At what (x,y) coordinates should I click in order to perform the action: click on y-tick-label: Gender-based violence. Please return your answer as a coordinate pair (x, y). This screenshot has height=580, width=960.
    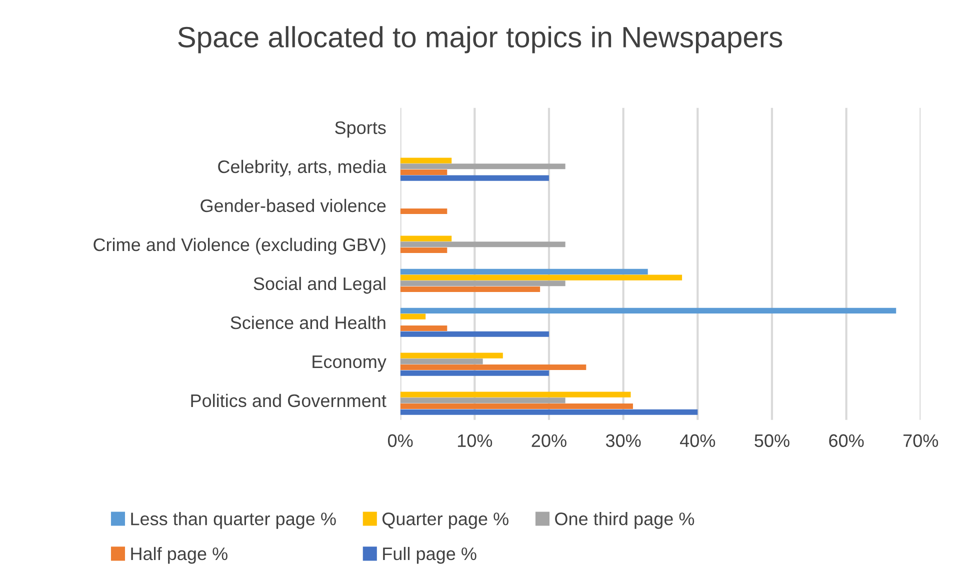
    Looking at the image, I should click on (293, 205).